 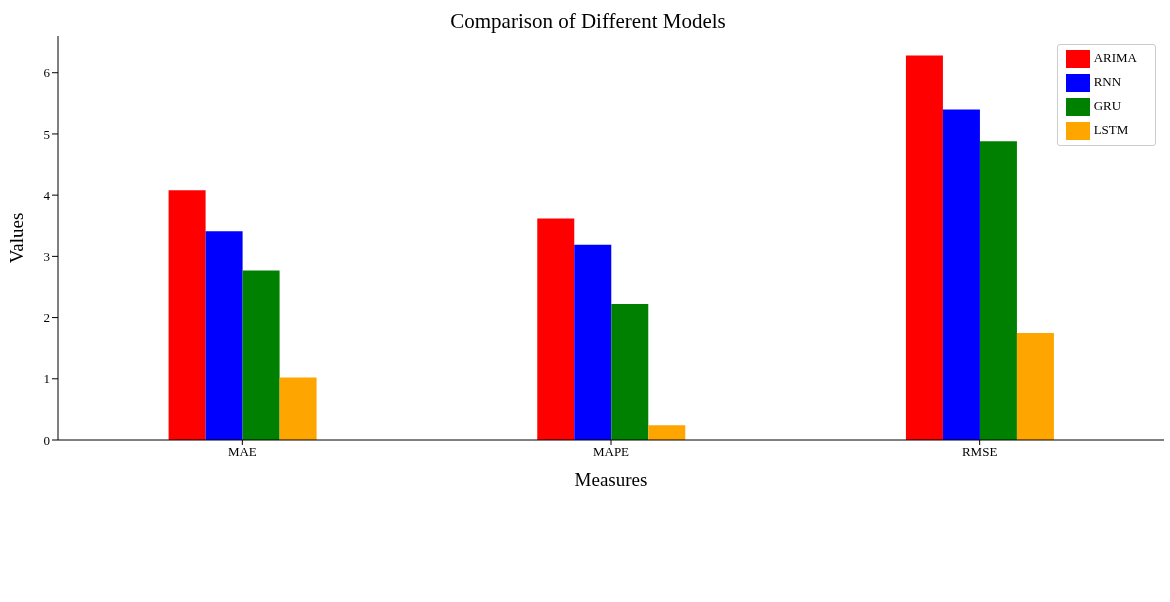 I want to click on y-tick-label: 0, so click(x=46, y=440).